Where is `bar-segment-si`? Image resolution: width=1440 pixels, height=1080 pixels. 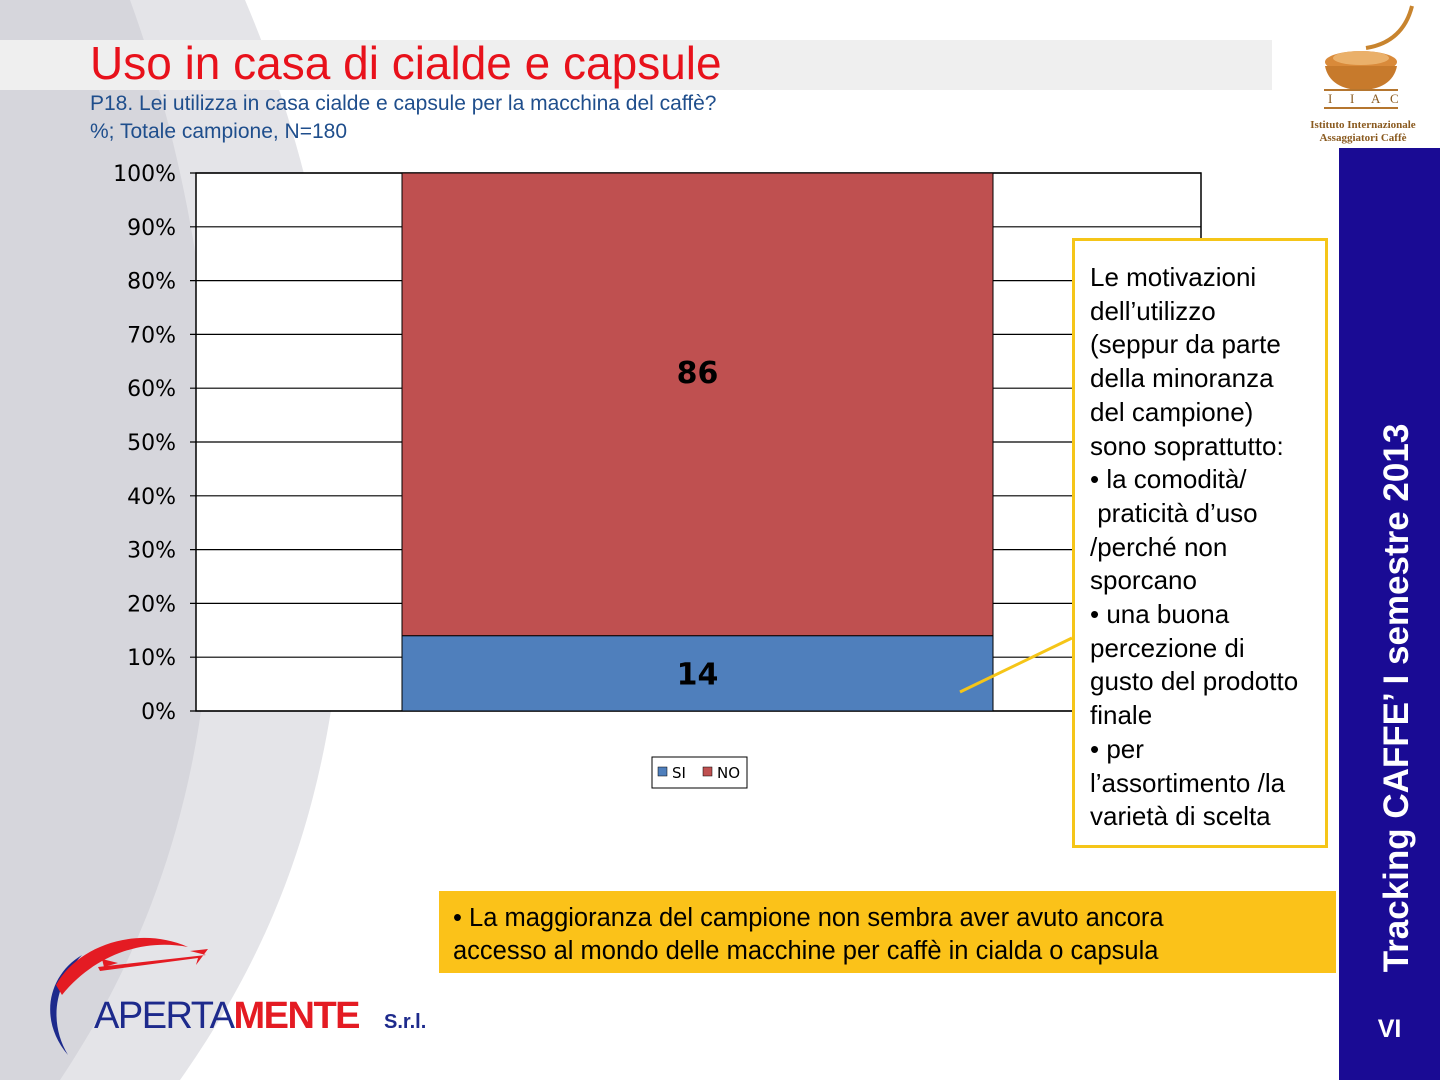 bar-segment-si is located at coordinates (697, 673).